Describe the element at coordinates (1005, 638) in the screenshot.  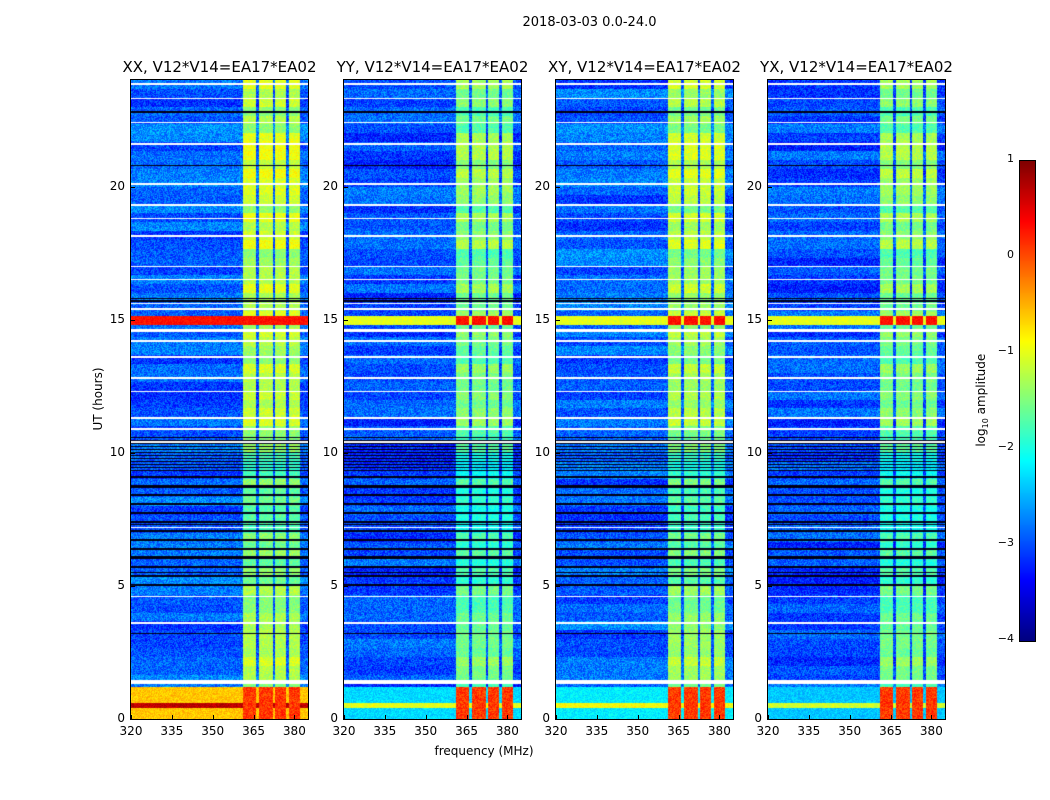
I see `colorbar-tick-label: −4` at that location.